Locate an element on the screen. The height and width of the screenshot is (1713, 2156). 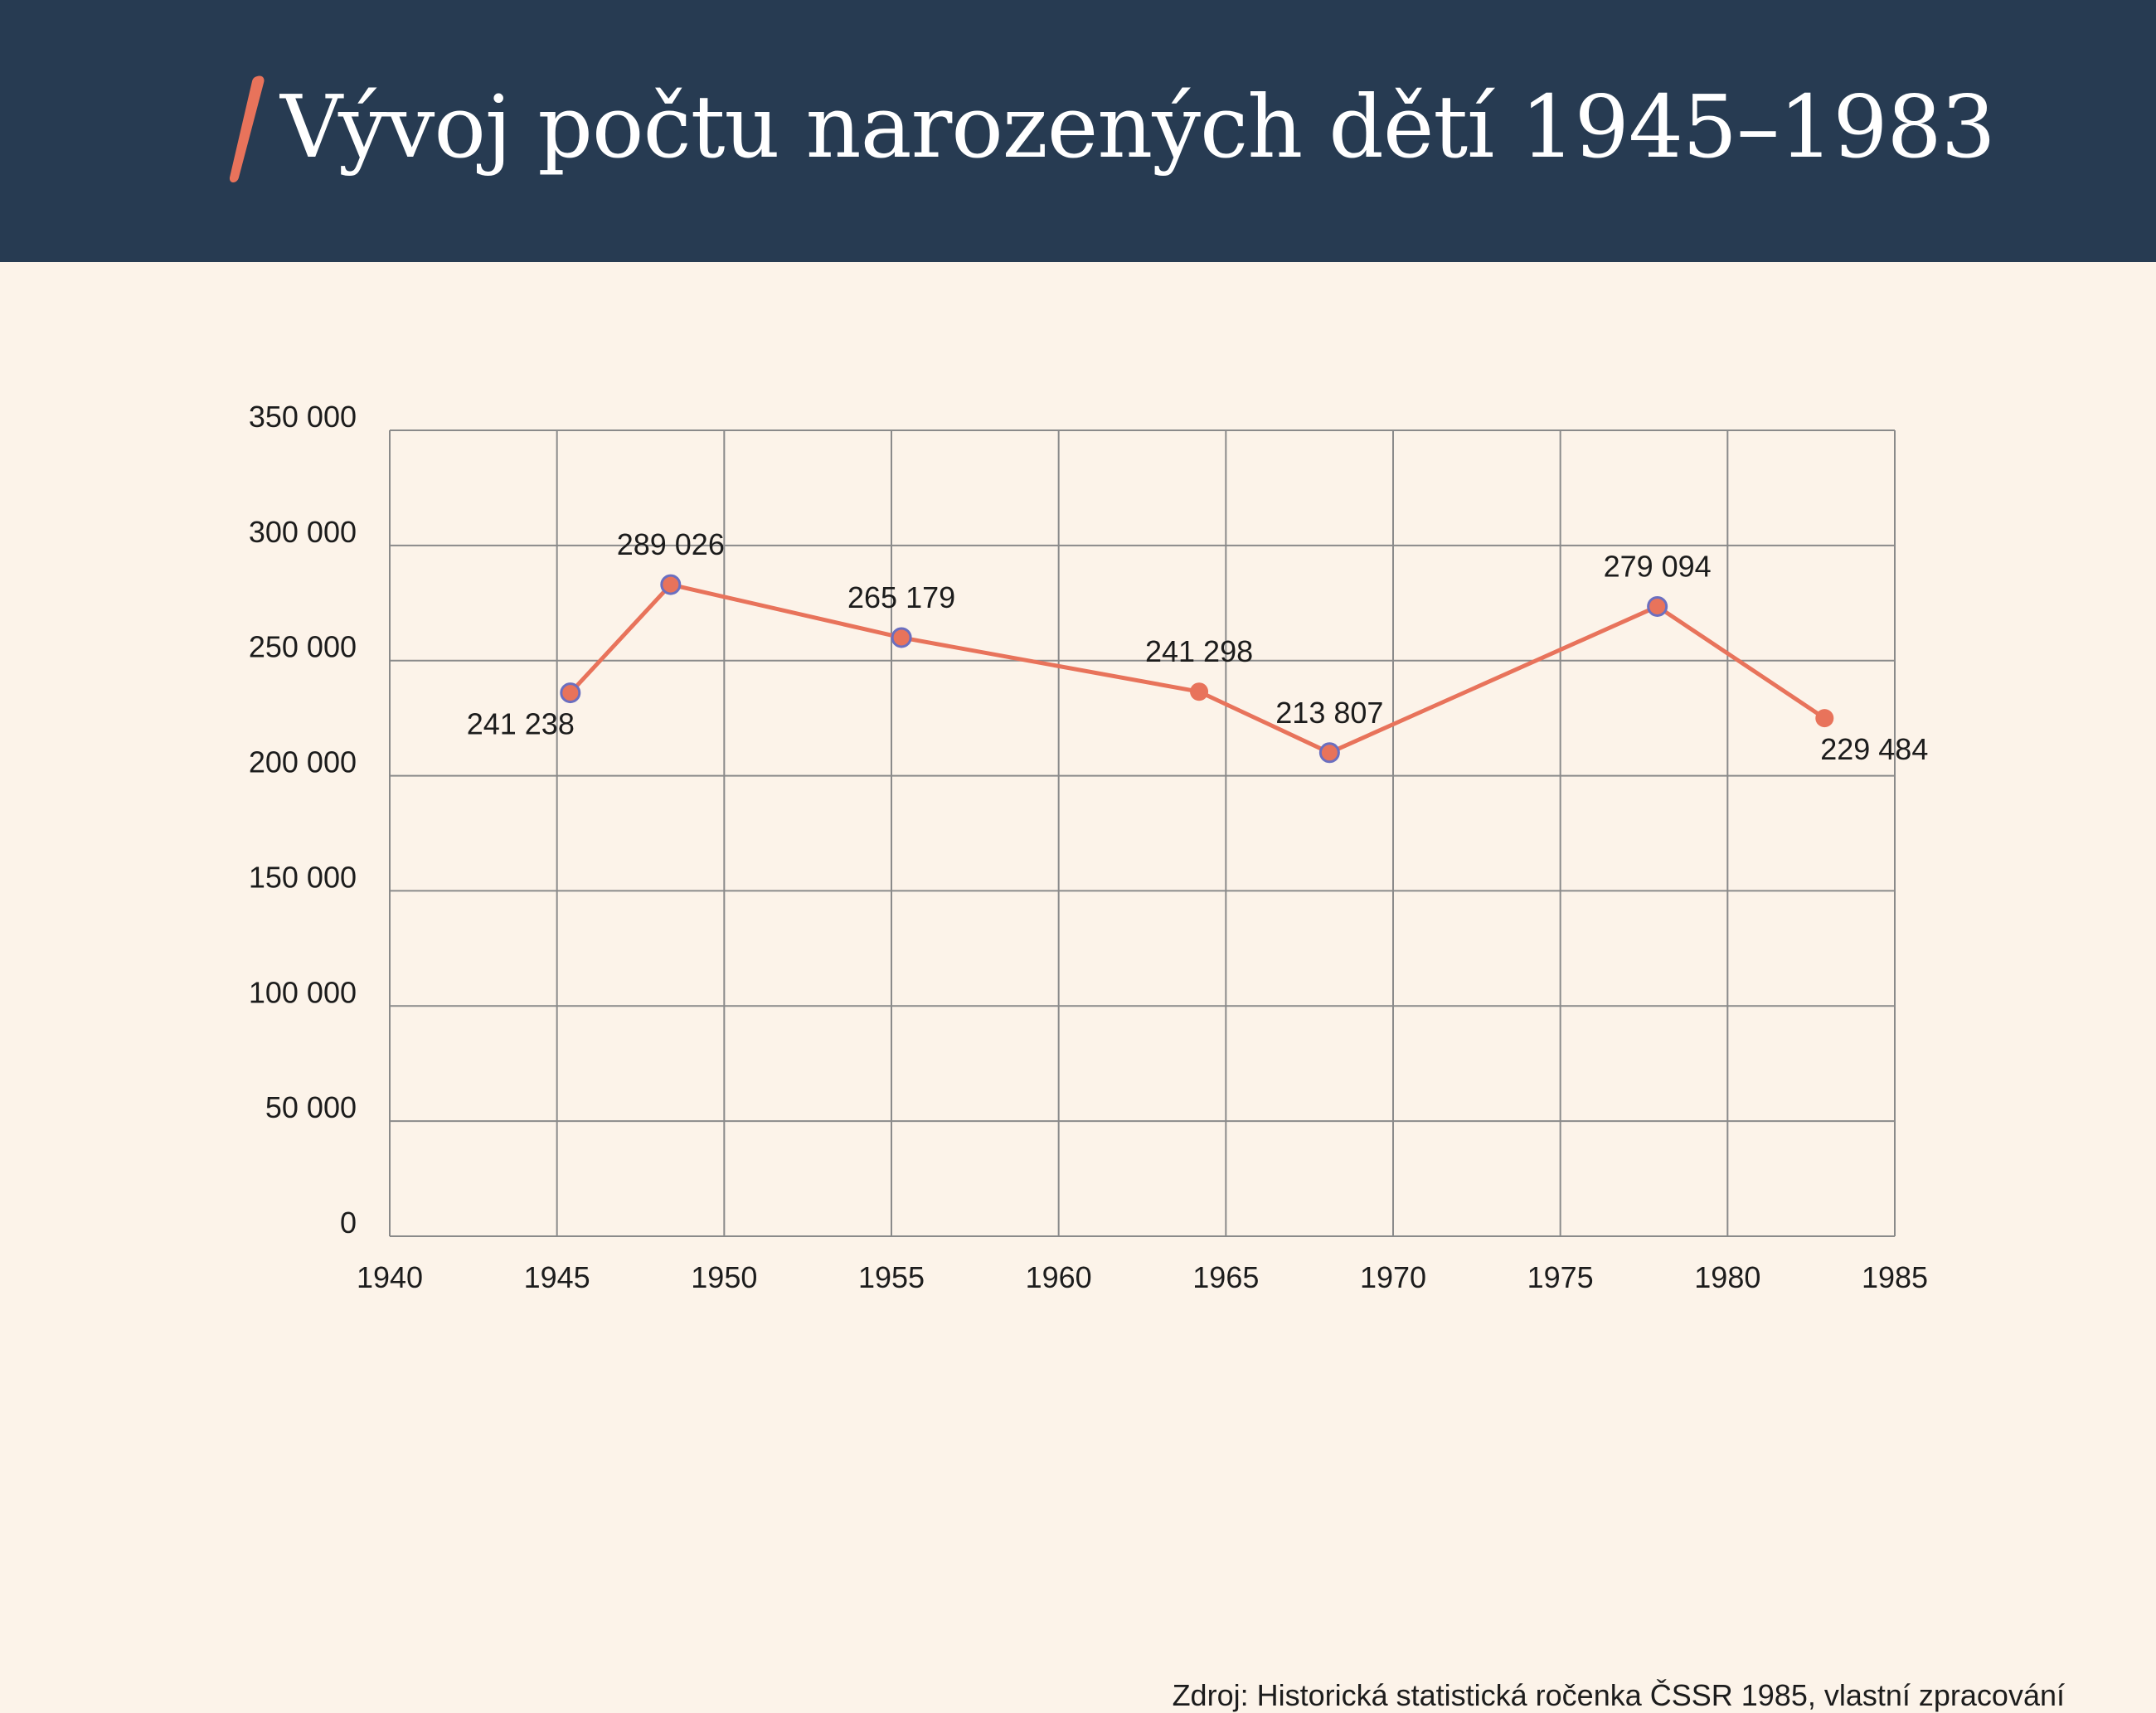
x-tick-label: 1970 is located at coordinates (1393, 1277).